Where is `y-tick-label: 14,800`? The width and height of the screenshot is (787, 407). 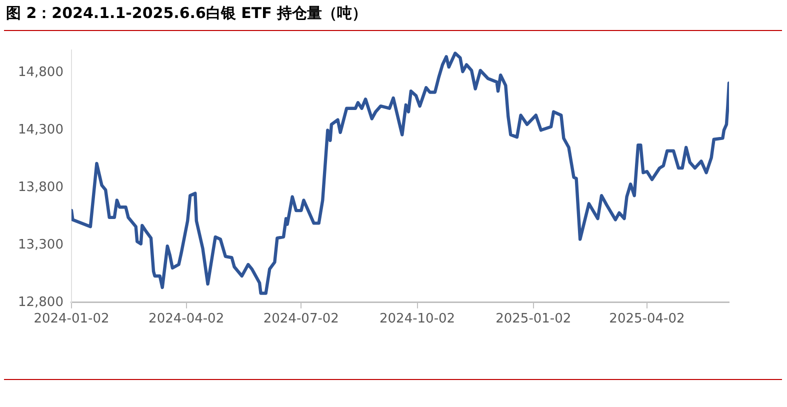 y-tick-label: 14,800 is located at coordinates (41, 72).